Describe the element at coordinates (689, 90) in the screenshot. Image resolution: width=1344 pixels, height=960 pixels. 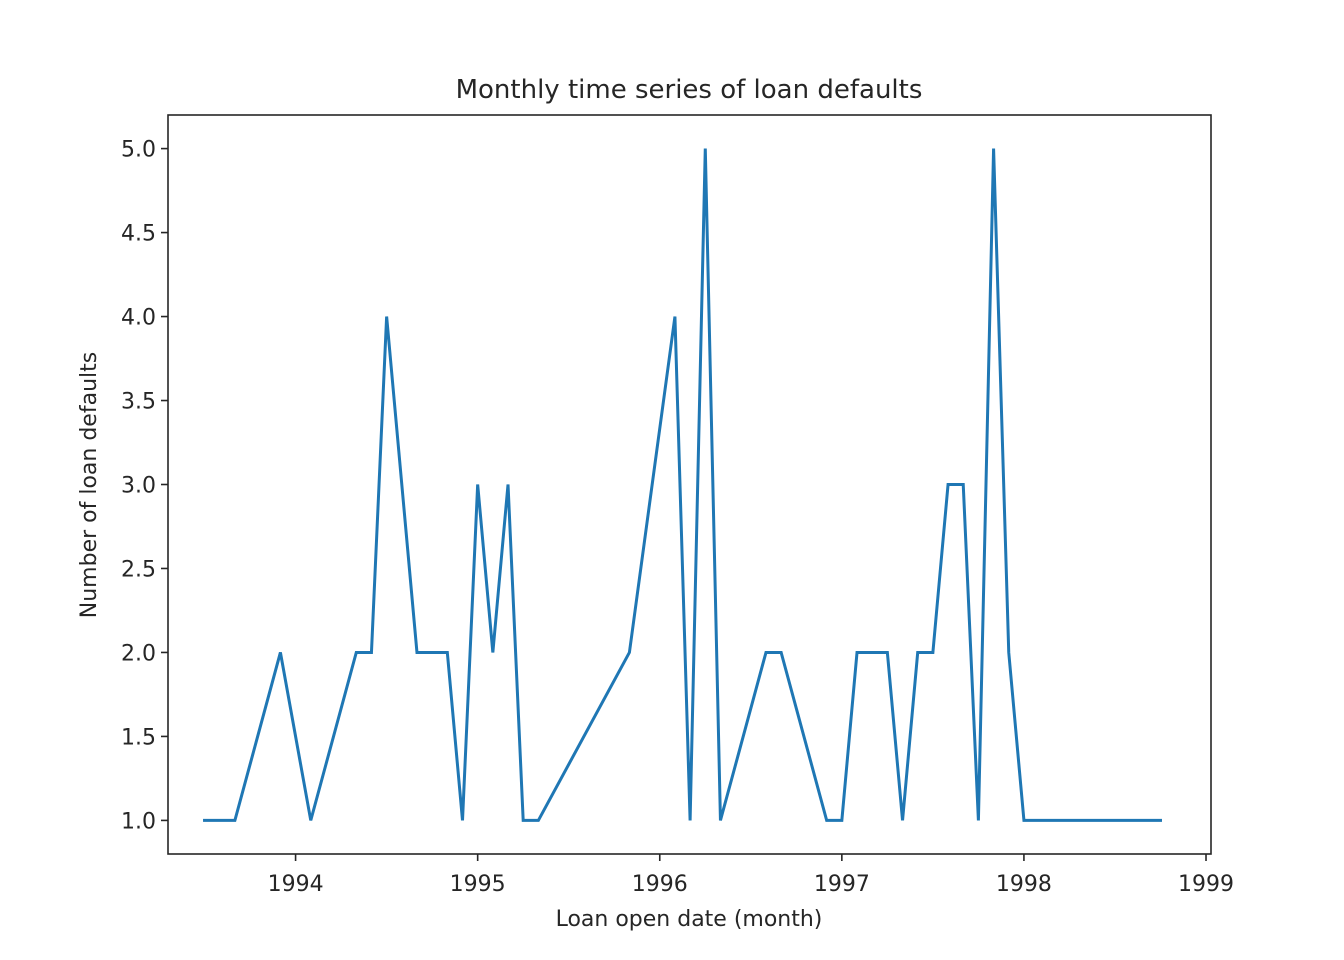
I see `chart-title: Monthly time series of loan defaults` at that location.